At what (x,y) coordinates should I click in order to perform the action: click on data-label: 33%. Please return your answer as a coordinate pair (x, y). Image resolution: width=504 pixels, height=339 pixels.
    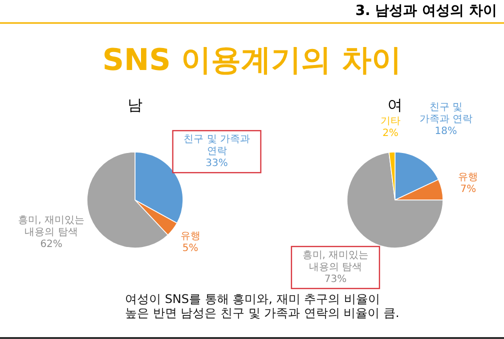
    Looking at the image, I should click on (216, 164).